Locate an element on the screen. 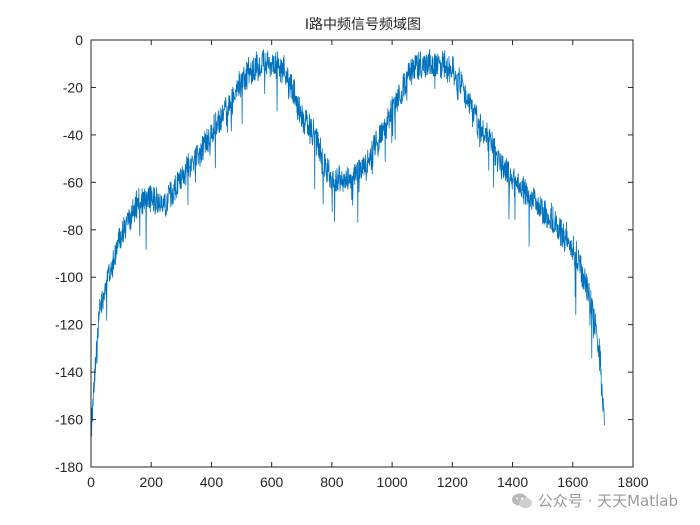  x-tick-label: 800 is located at coordinates (332, 482).